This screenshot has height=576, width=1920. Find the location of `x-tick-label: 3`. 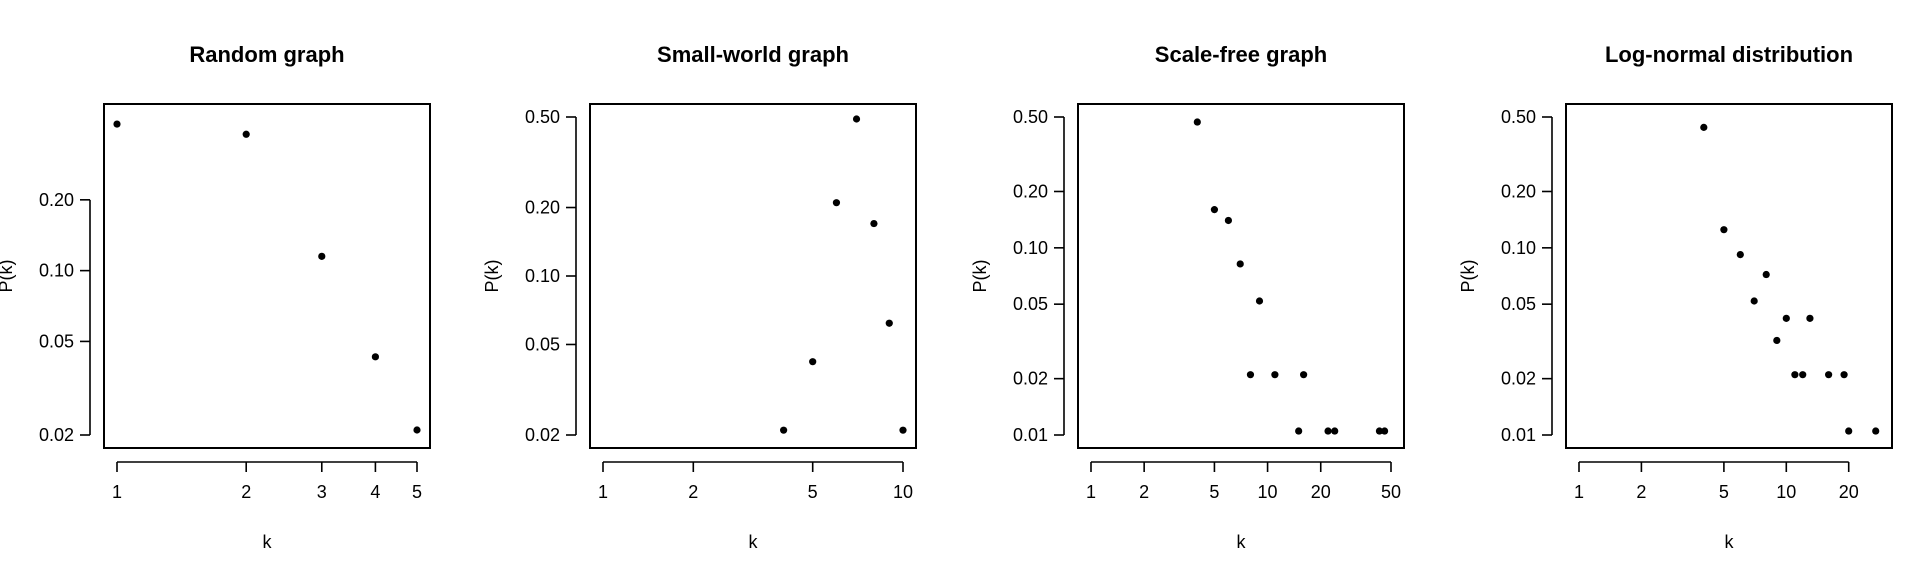

x-tick-label: 3 is located at coordinates (322, 492).